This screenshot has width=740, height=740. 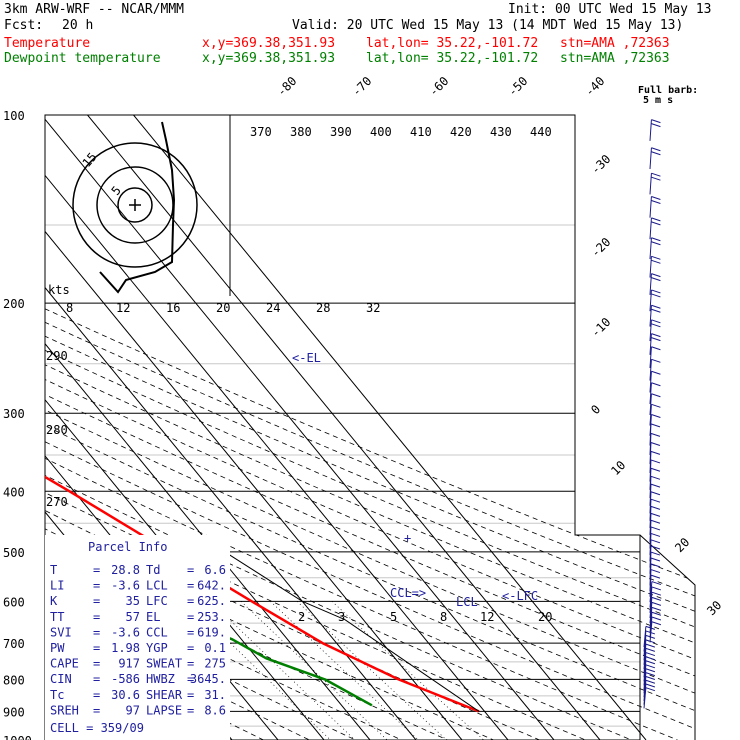 I want to click on model-title: 3km ARW-WRF -- NCAR/MMM, so click(x=94, y=9).